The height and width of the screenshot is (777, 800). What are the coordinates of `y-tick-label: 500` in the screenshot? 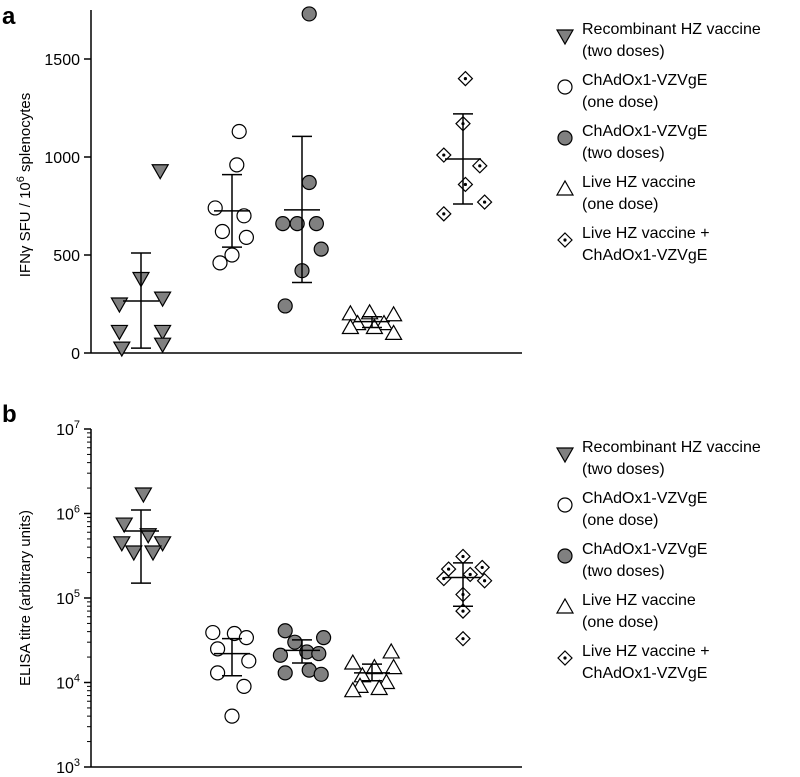 It's located at (66, 256).